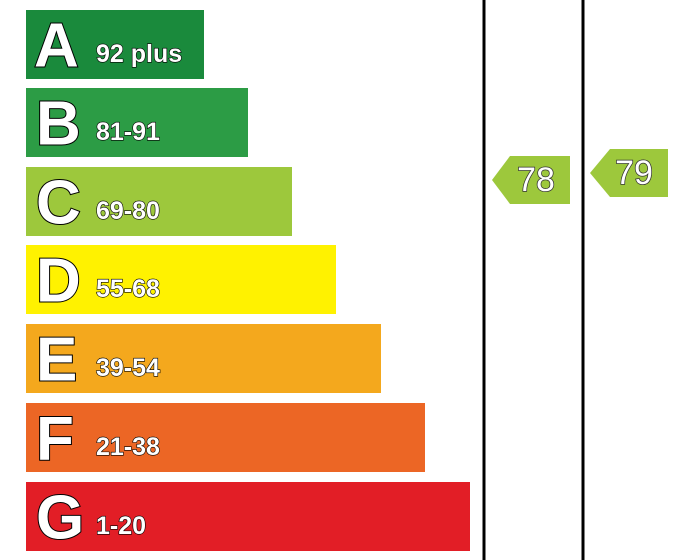 Image resolution: width=700 pixels, height=560 pixels. I want to click on band-g: G 1-20, so click(248, 518).